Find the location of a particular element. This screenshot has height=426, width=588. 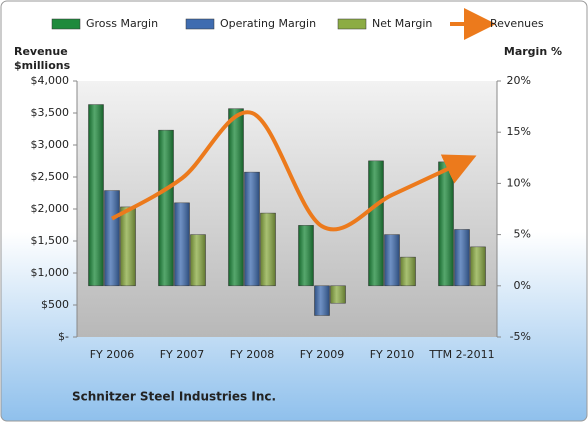

legend-label: Revenues is located at coordinates (517, 23).